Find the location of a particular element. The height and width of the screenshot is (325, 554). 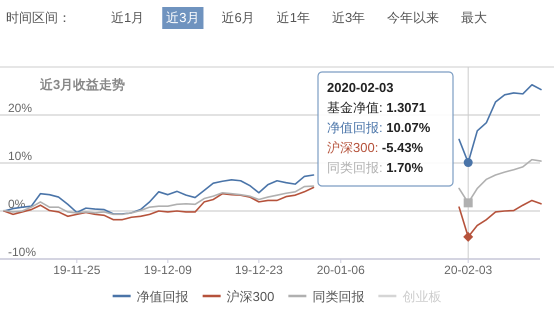

annotation: 沪深300: -5.43% is located at coordinates (375, 147).